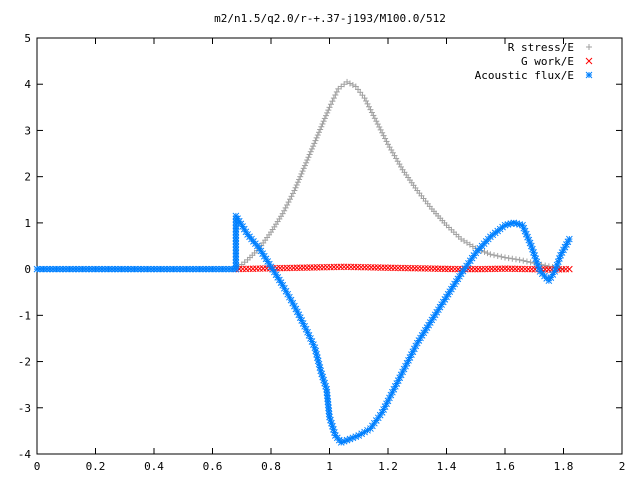  I want to click on series-g-work-e, so click(402, 268).